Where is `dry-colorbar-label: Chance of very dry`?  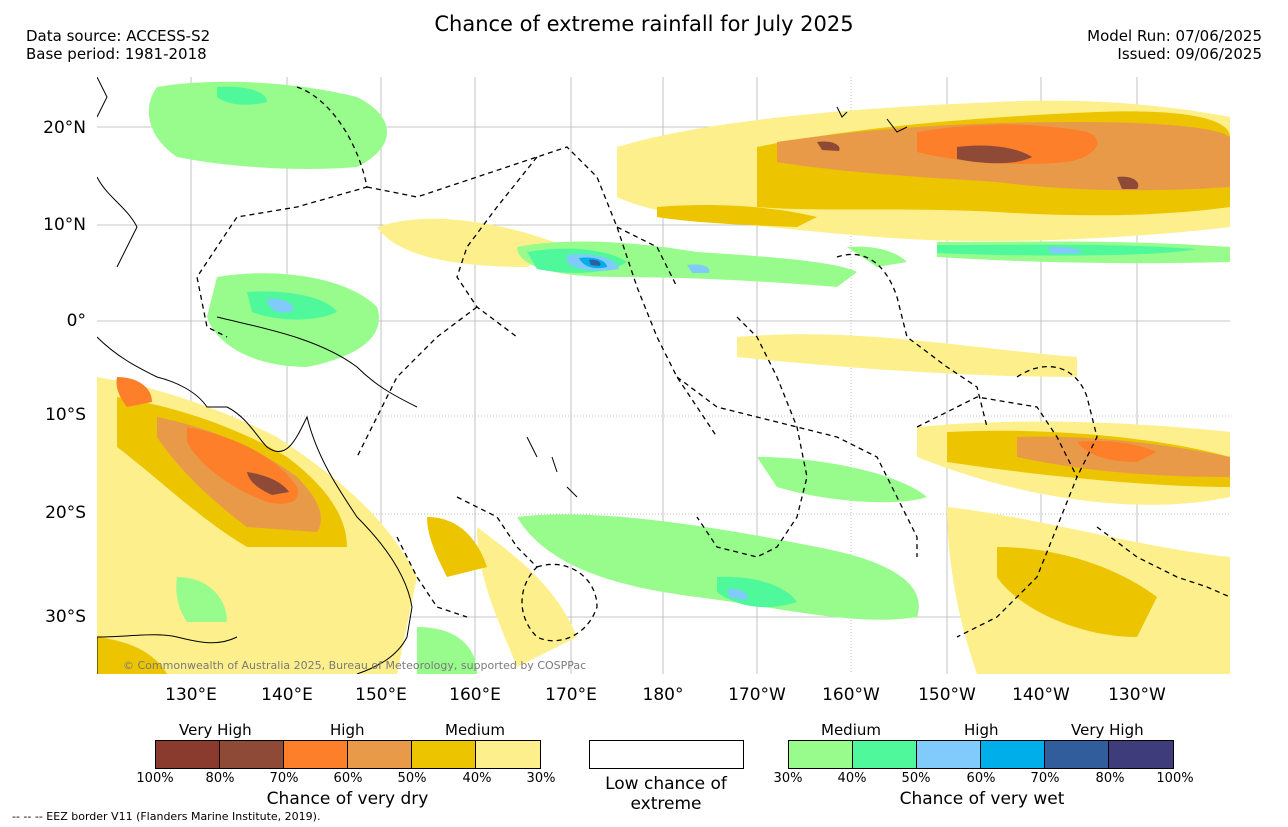 dry-colorbar-label: Chance of very dry is located at coordinates (347, 799).